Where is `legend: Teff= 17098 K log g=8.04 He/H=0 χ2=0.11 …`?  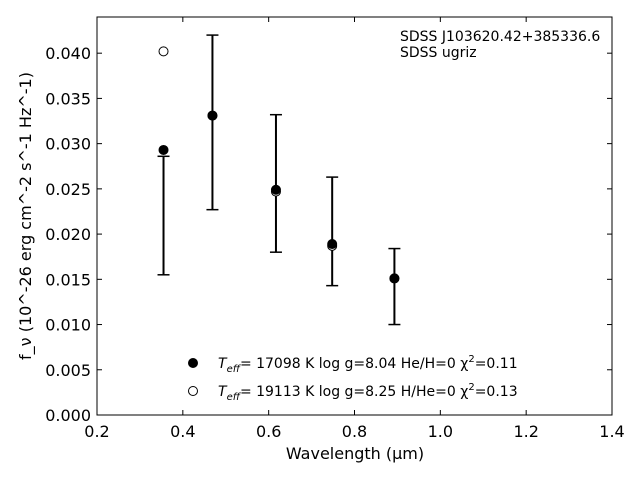
legend: Teff= 17098 K log g=8.04 He/H=0 χ2=0.11 … is located at coordinates (353, 378).